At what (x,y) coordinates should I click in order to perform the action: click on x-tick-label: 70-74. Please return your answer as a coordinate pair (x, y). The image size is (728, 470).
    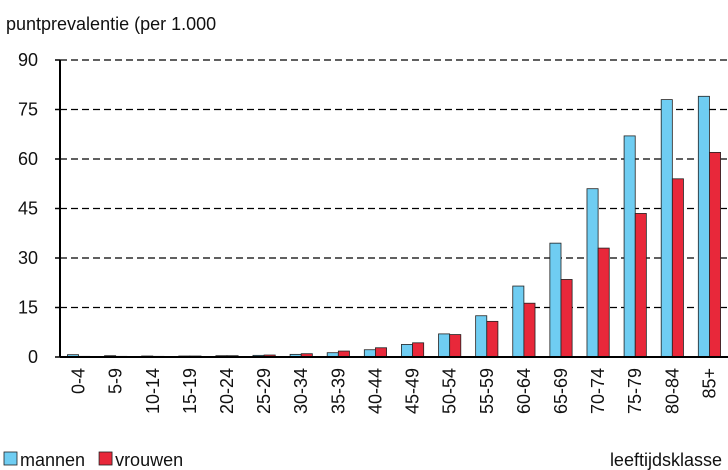
    Looking at the image, I should click on (598, 391).